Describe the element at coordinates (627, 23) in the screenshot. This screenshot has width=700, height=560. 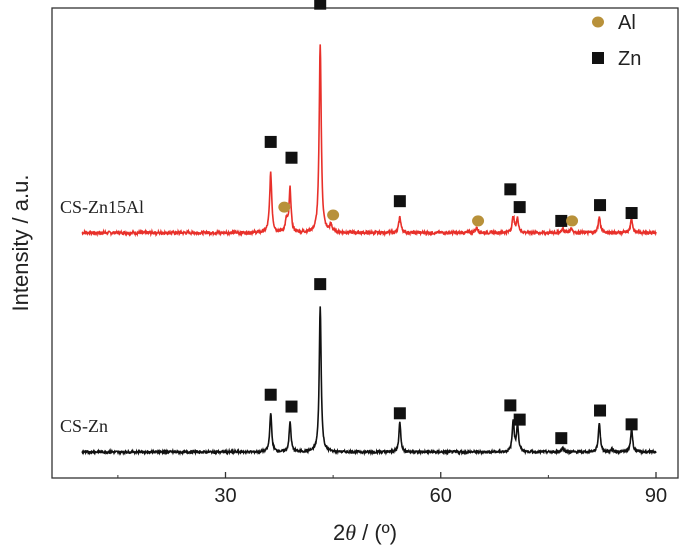
I see `legend-label-Al: Al` at that location.